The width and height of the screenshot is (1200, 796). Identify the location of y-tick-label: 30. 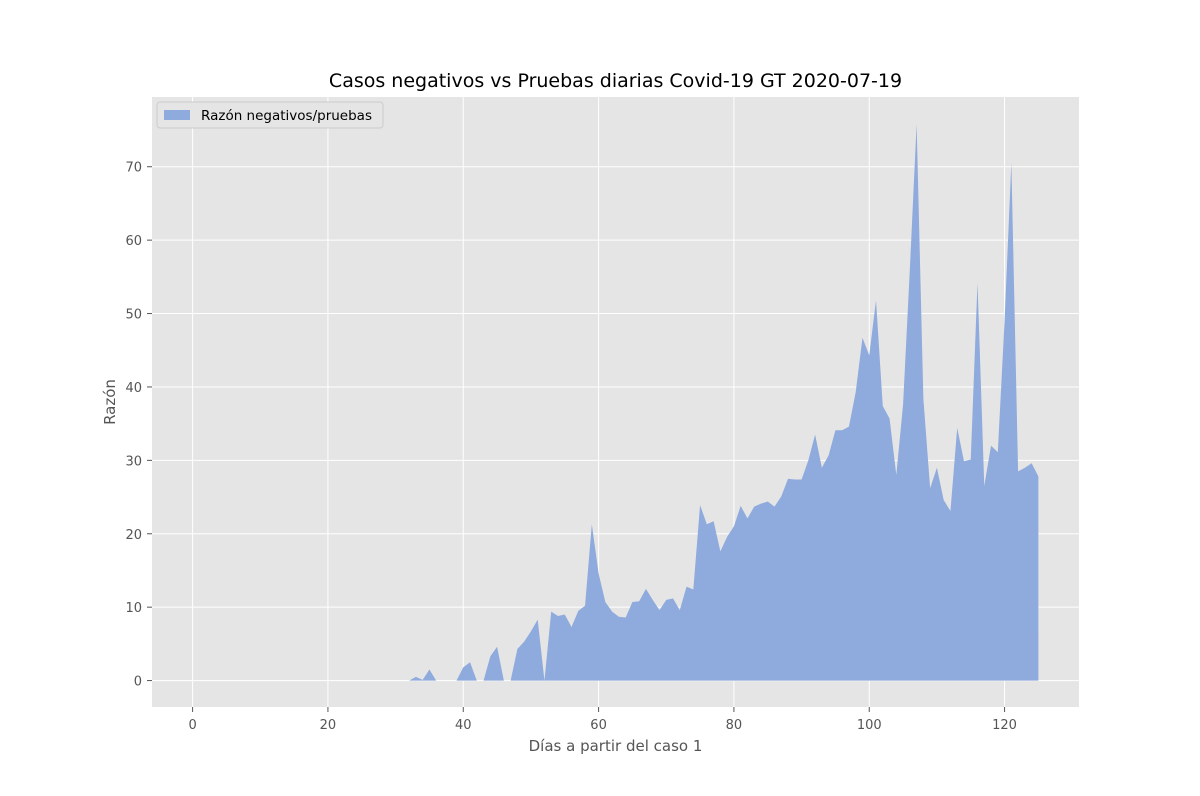
(133, 461).